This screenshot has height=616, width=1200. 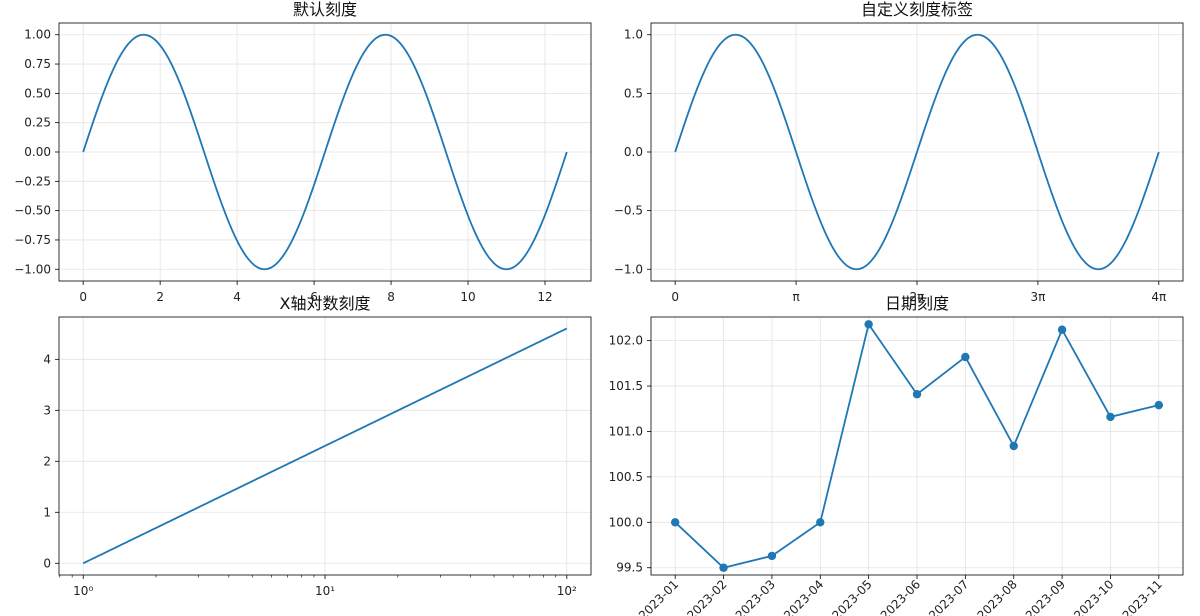 I want to click on y-tick-label: −1.0, so click(x=628, y=269).